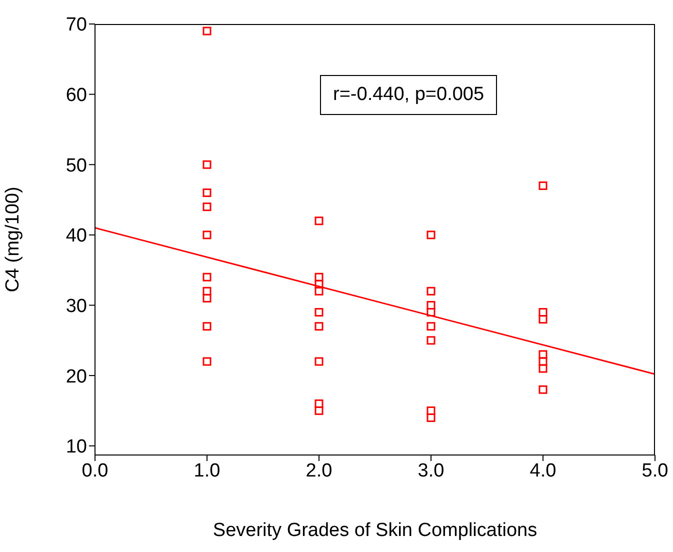 This screenshot has width=673, height=552. What do you see at coordinates (375, 530) in the screenshot?
I see `x-axis-title: Severity Grades of Skin Complications` at bounding box center [375, 530].